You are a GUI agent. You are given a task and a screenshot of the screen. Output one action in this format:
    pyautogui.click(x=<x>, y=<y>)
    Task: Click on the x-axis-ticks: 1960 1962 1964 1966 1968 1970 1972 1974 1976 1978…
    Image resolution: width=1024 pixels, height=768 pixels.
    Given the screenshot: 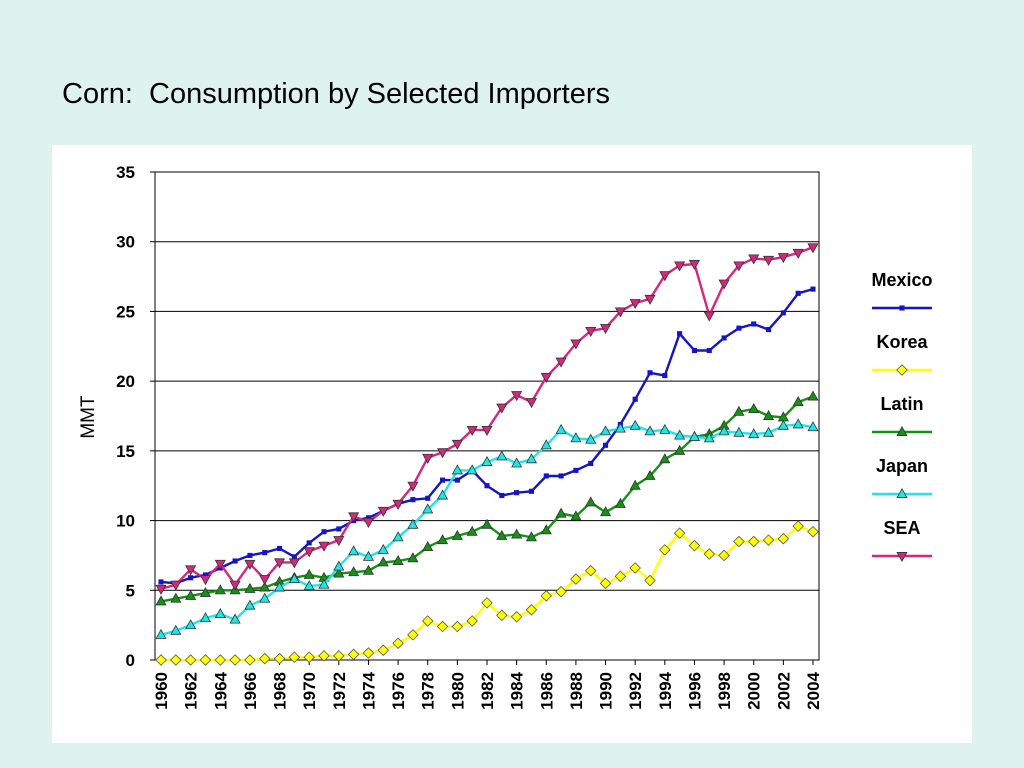 What is the action you would take?
    pyautogui.click(x=487, y=685)
    